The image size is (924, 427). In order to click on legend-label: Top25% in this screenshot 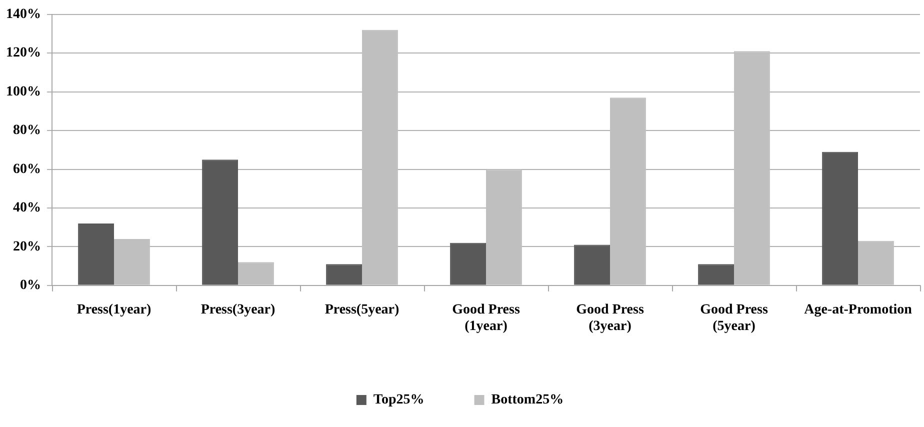, I will do `click(398, 400)`.